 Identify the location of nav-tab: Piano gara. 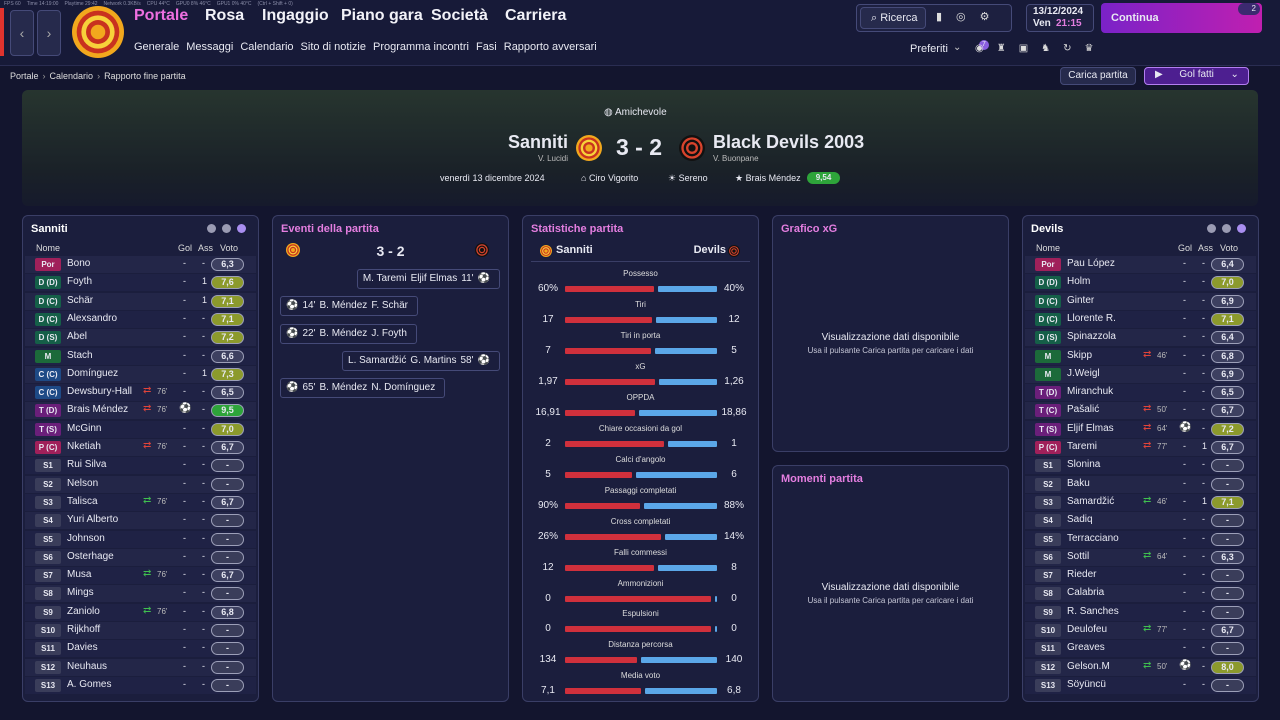
(382, 15).